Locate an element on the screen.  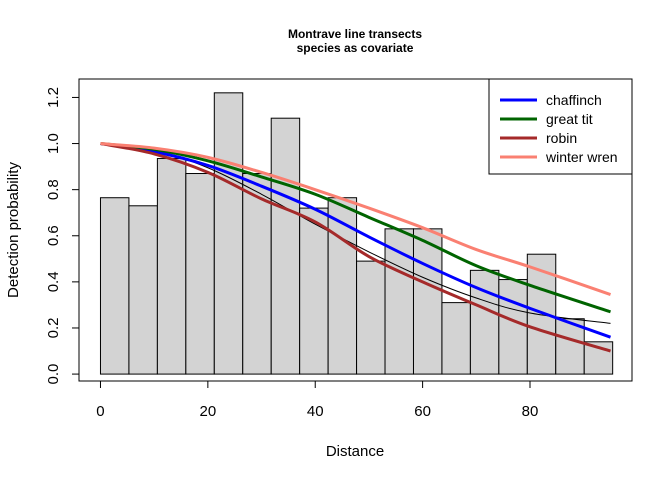
y-axis: 0.0 0.2 0.4 0.6 0.8 1.0 1.2 is located at coordinates (62, 236).